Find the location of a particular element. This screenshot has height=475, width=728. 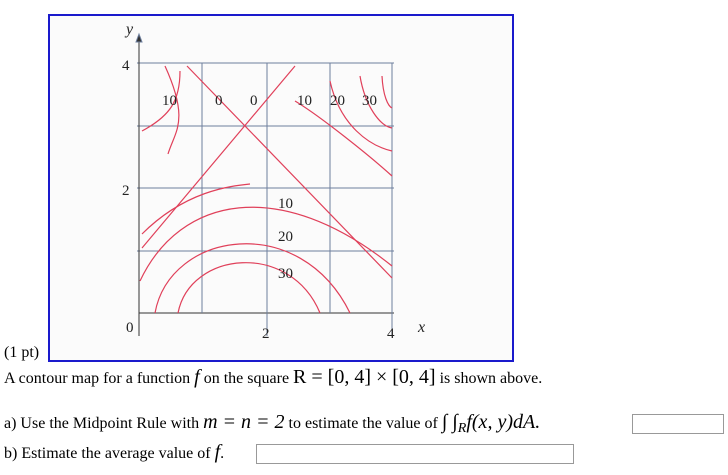

points: (1 pt) is located at coordinates (22, 352).